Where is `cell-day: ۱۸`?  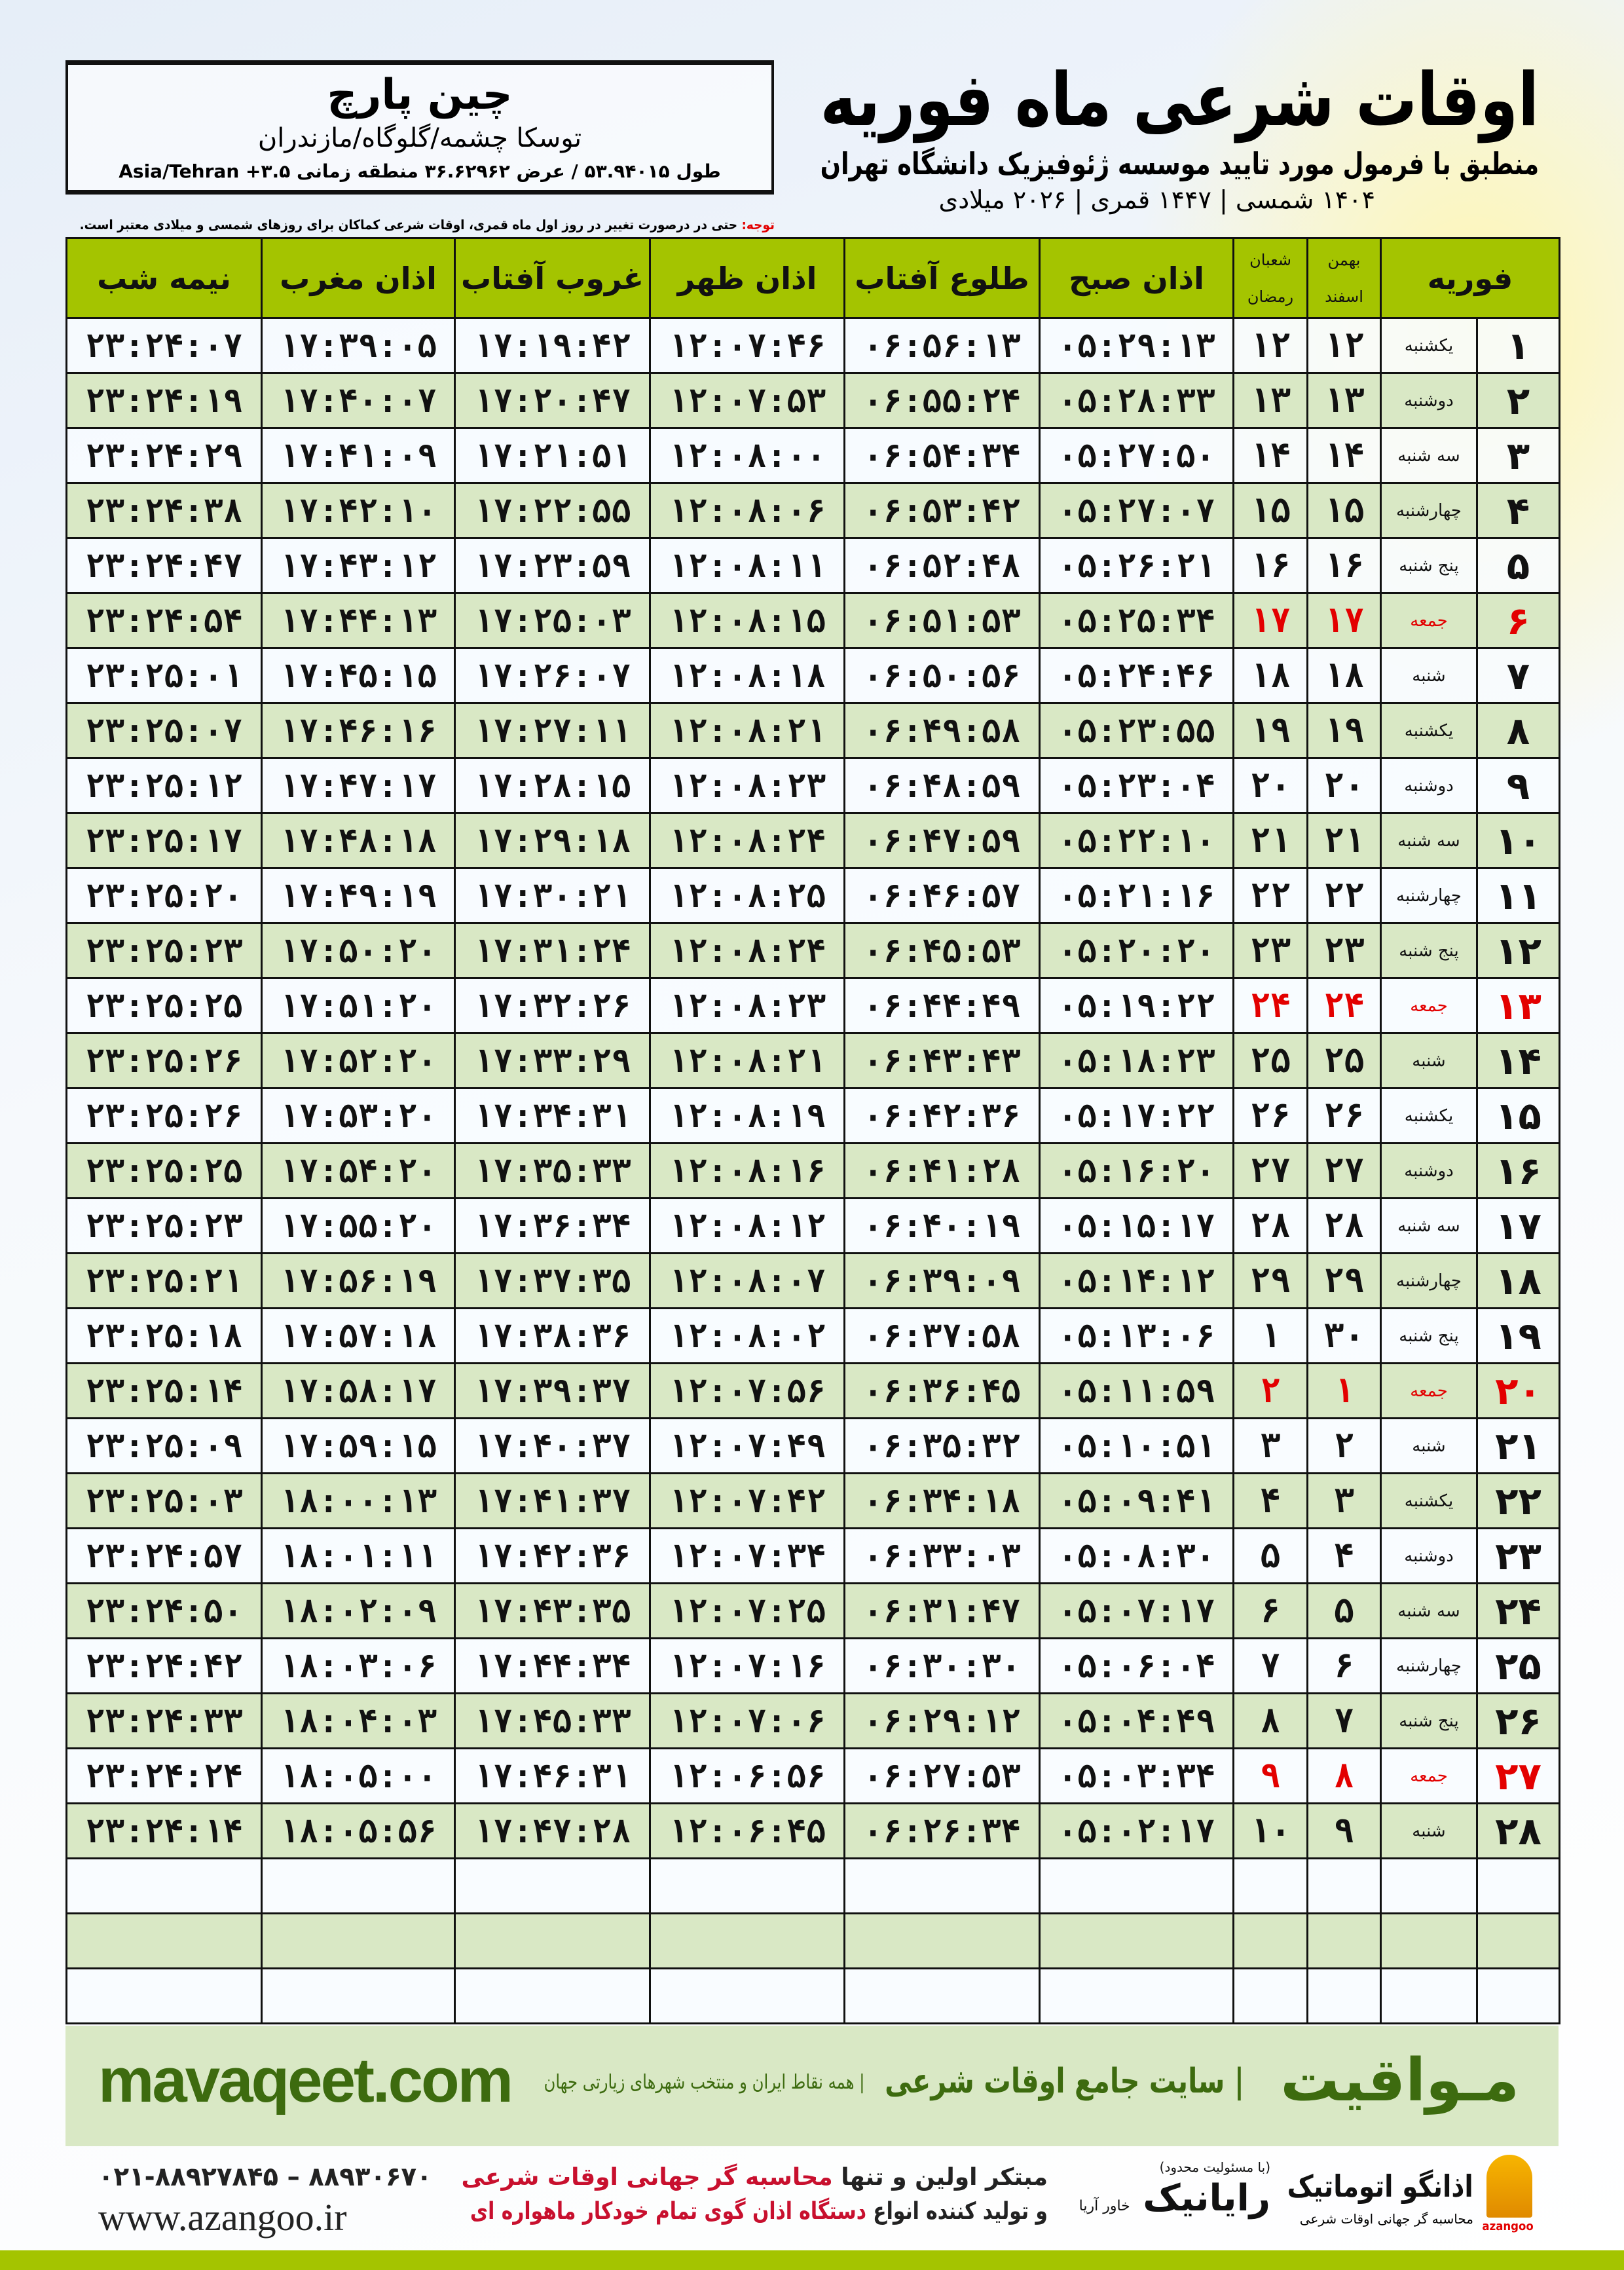
cell-day: ۱۸ is located at coordinates (1518, 1280).